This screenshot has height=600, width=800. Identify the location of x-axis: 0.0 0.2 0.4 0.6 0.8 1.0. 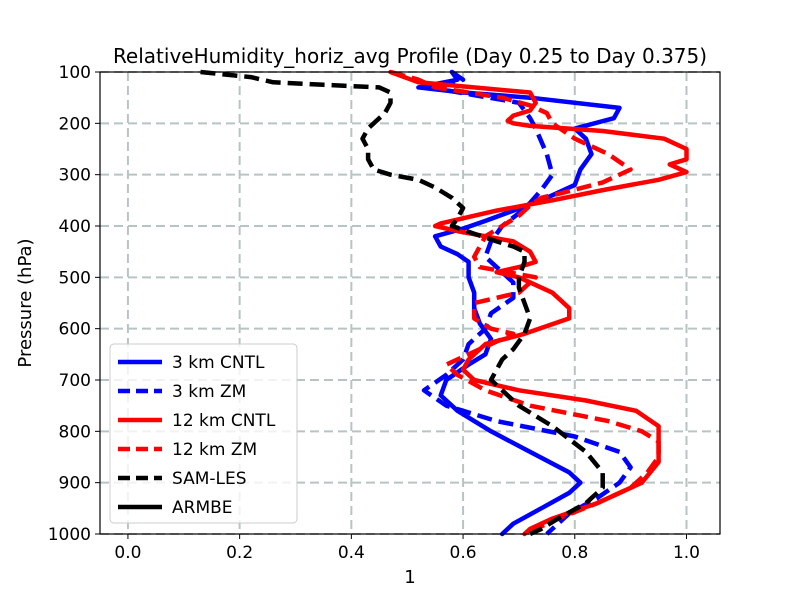
(407, 548).